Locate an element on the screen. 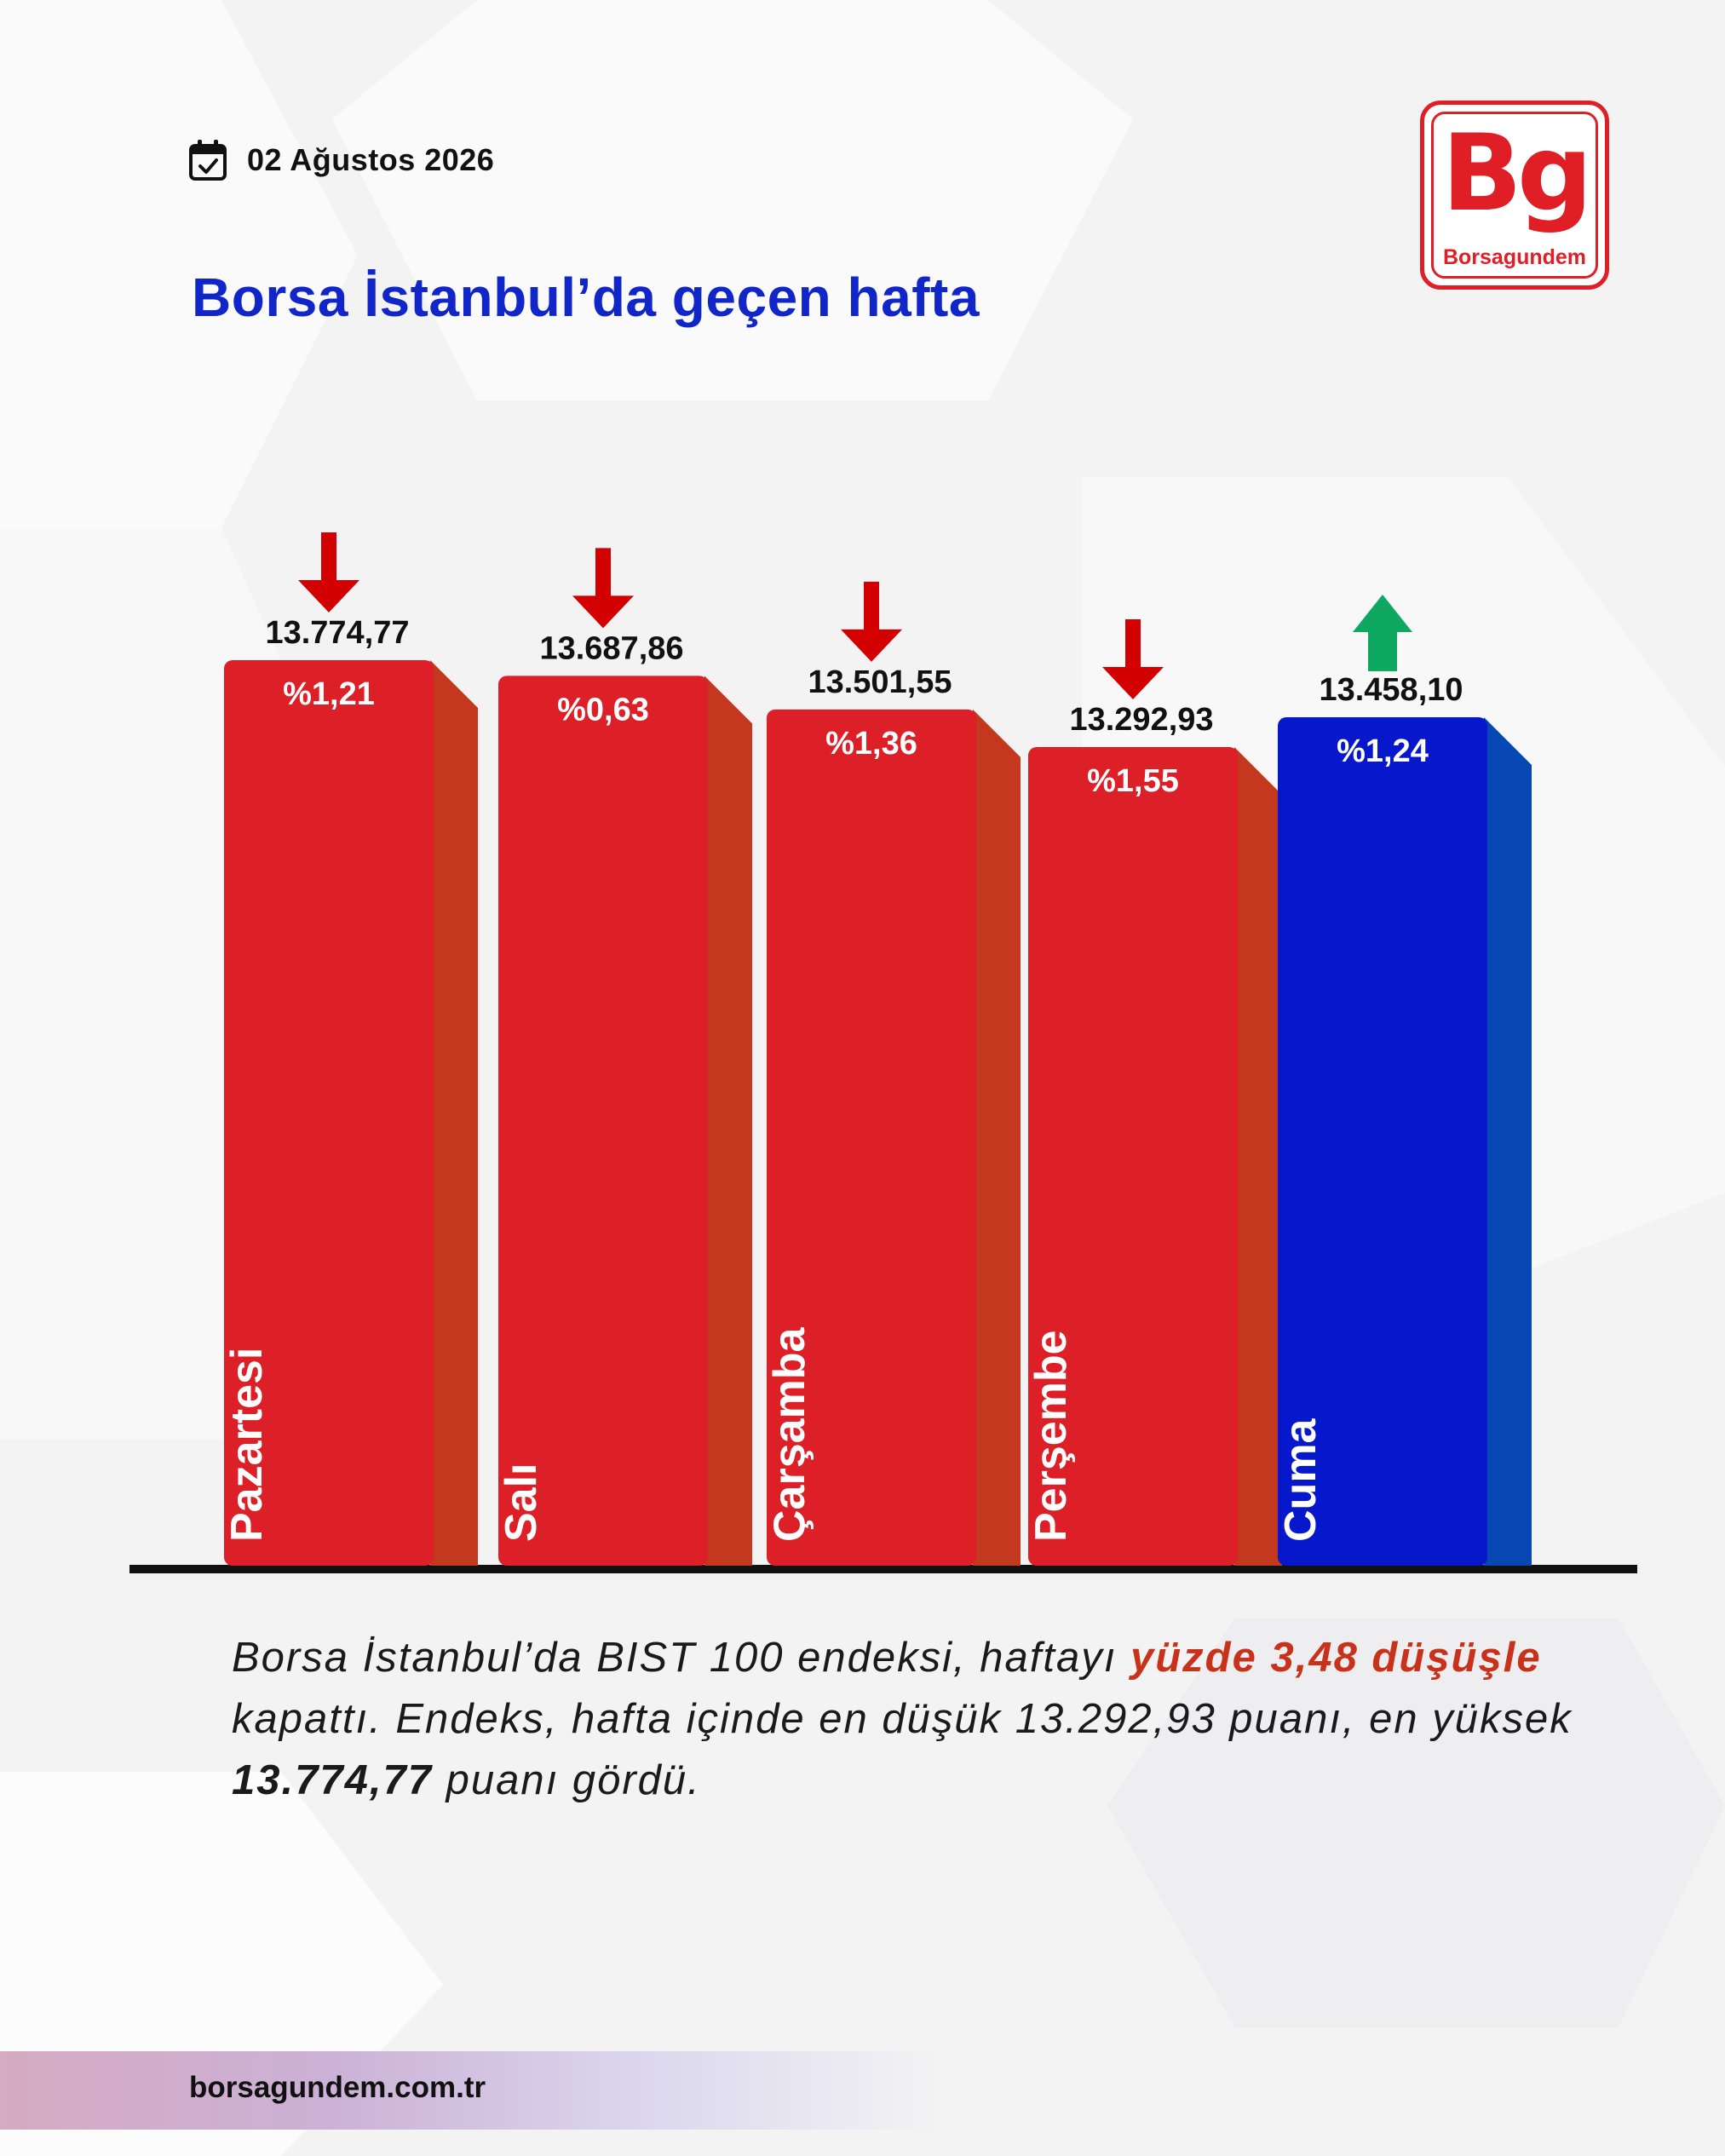 The height and width of the screenshot is (2156, 1725). change-label: %1,55 is located at coordinates (1133, 781).